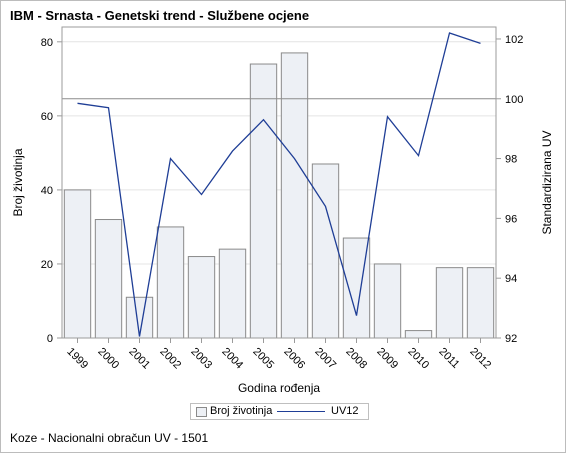 This screenshot has height=453, width=566. Describe the element at coordinates (449, 303) in the screenshot. I see `bar-2011` at that location.